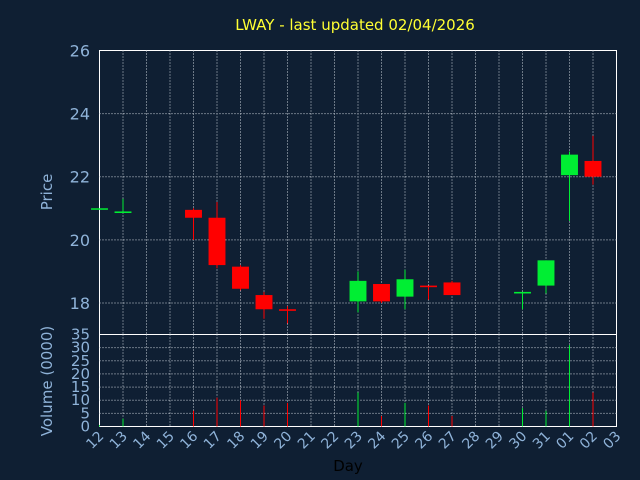  I want to click on day-tick-label: 30, so click(518, 441).